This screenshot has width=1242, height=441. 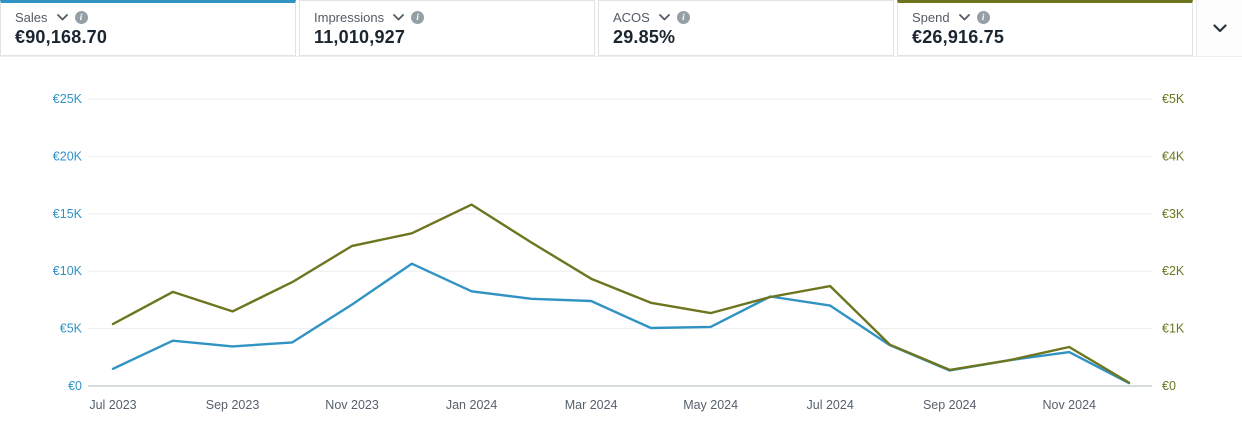 What do you see at coordinates (1173, 214) in the screenshot?
I see `right-axis-tick-label: €3K` at bounding box center [1173, 214].